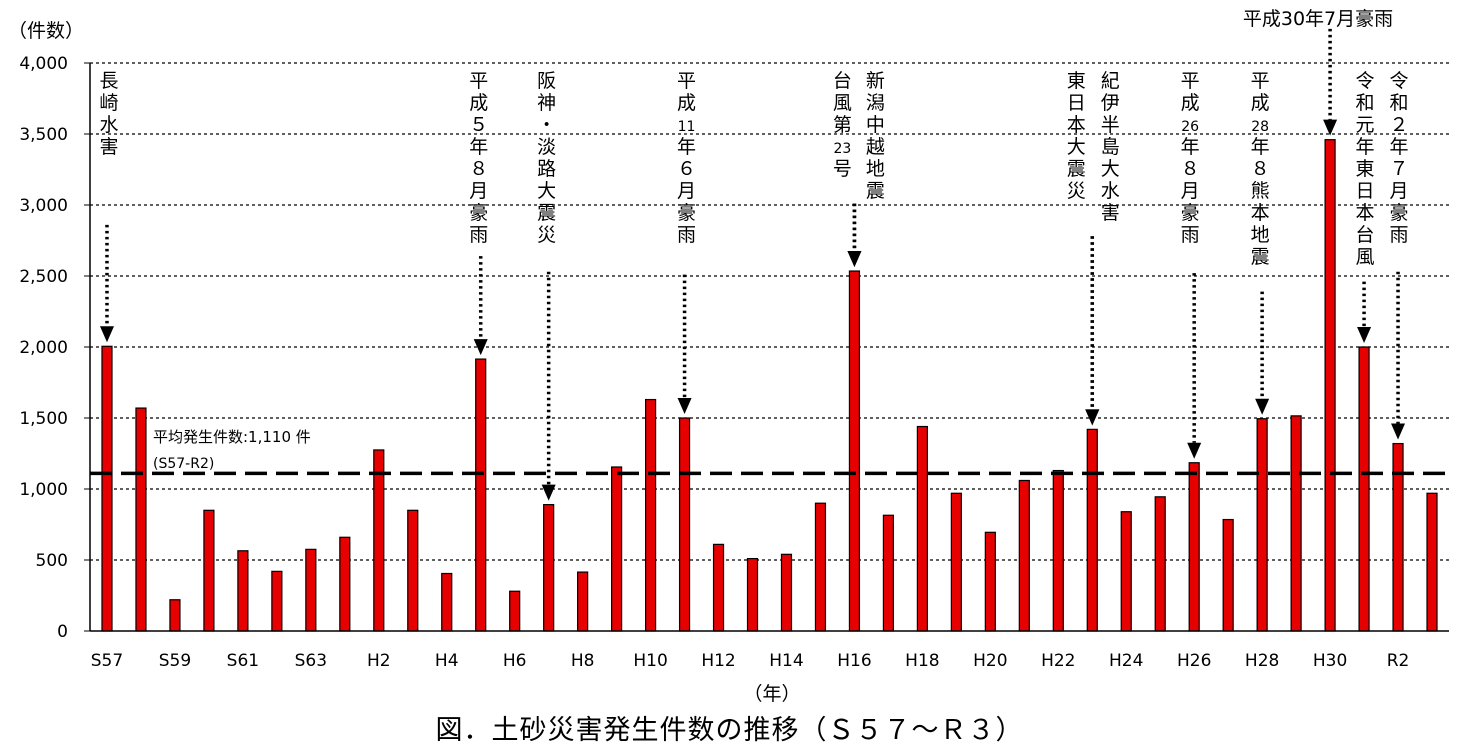  What do you see at coordinates (447, 602) in the screenshot?
I see `bar-H4` at bounding box center [447, 602].